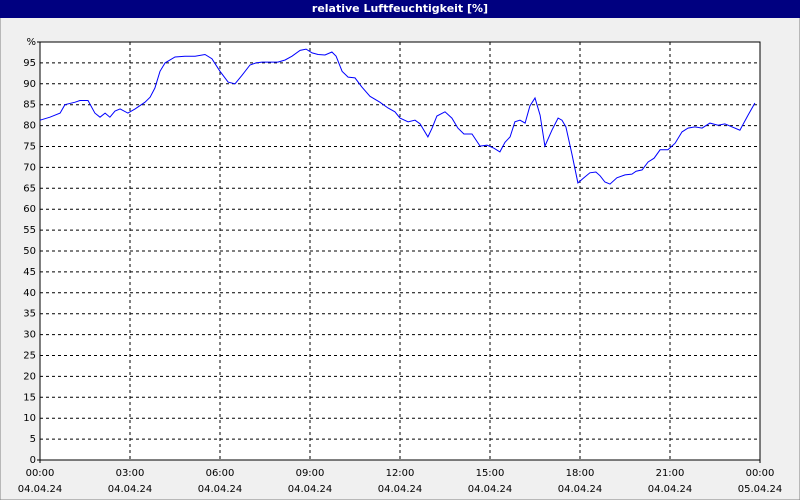  What do you see at coordinates (29, 397) in the screenshot?
I see `y-tick-label: 15` at bounding box center [29, 397].